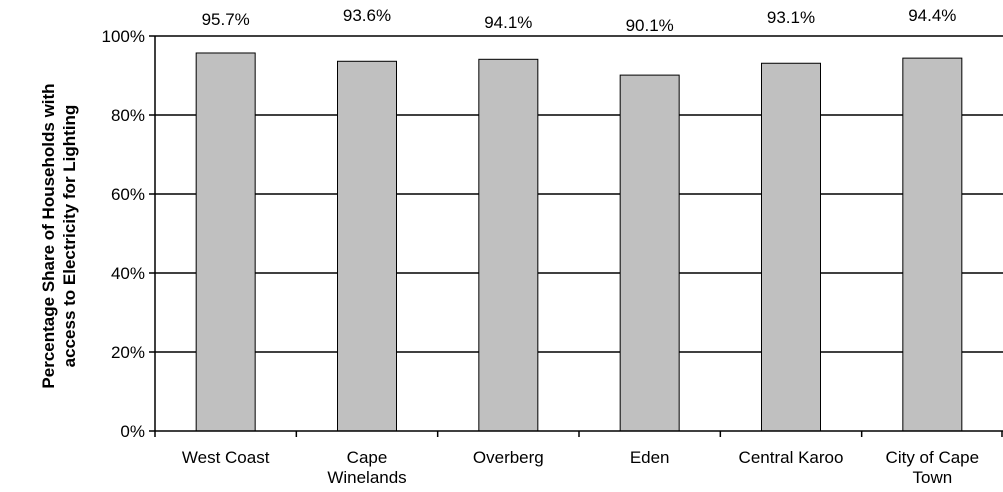  Describe the element at coordinates (123, 36) in the screenshot. I see `y-tick-label: 100%` at that location.